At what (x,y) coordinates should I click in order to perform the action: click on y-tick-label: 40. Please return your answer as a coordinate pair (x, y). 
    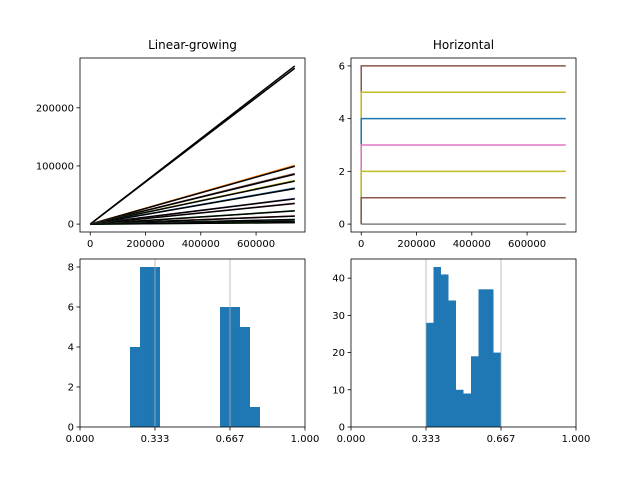
    Looking at the image, I should click on (338, 279).